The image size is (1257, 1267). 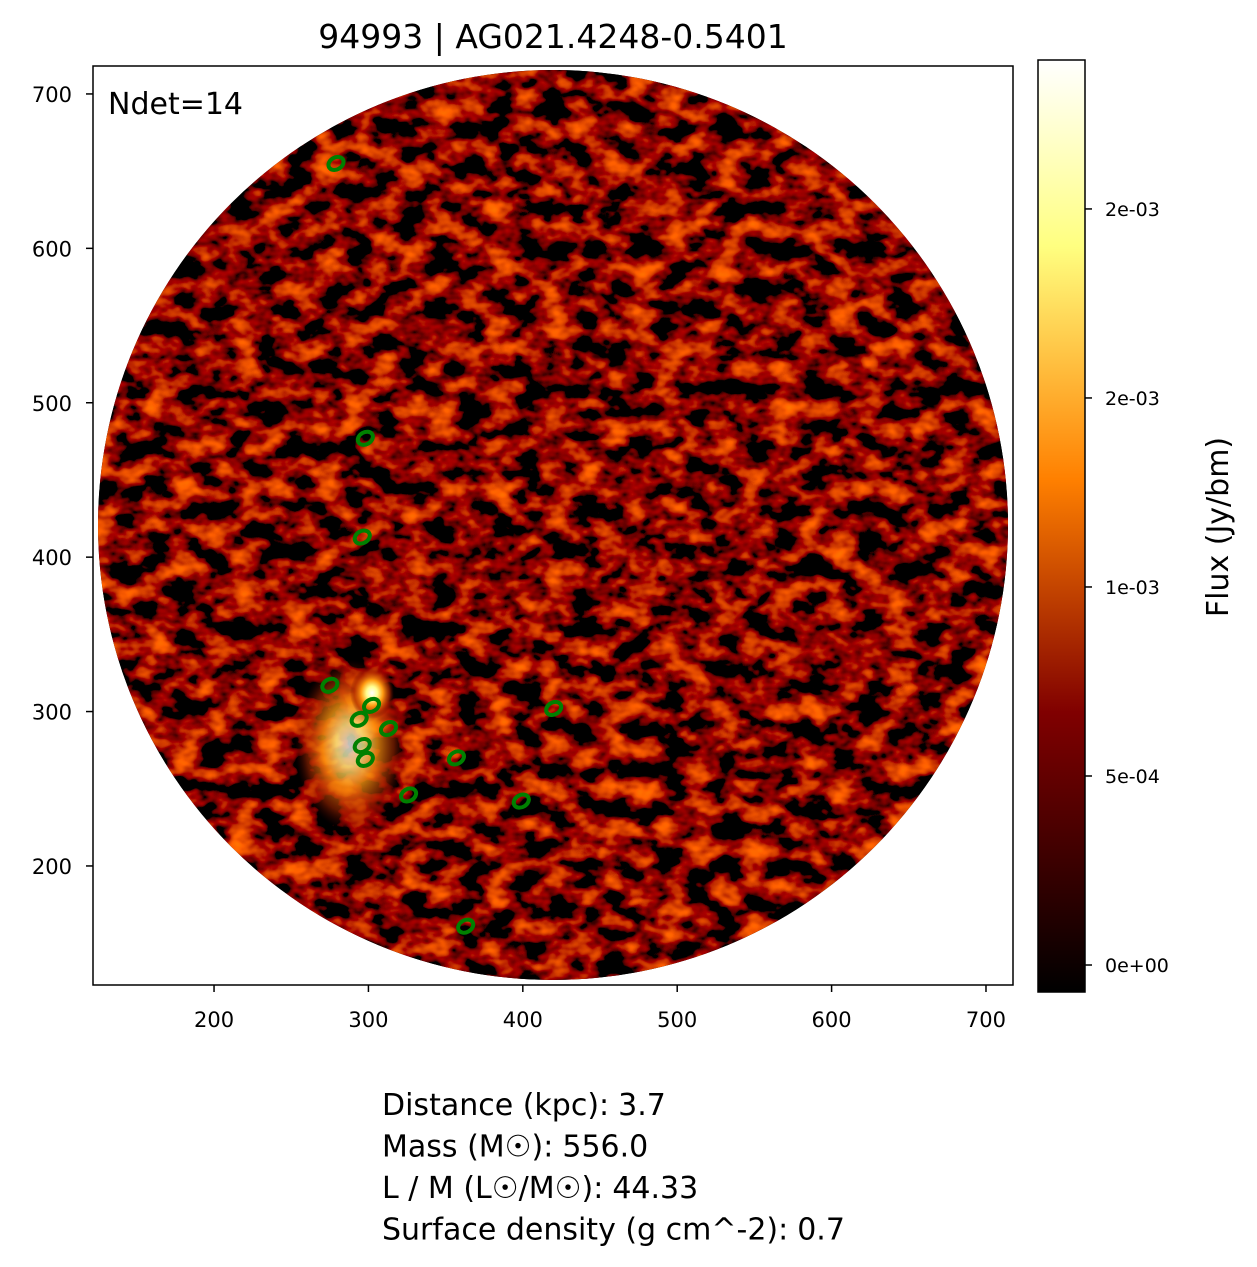 What do you see at coordinates (1132, 588) in the screenshot?
I see `colorbar-tick-label: 1e-03` at bounding box center [1132, 588].